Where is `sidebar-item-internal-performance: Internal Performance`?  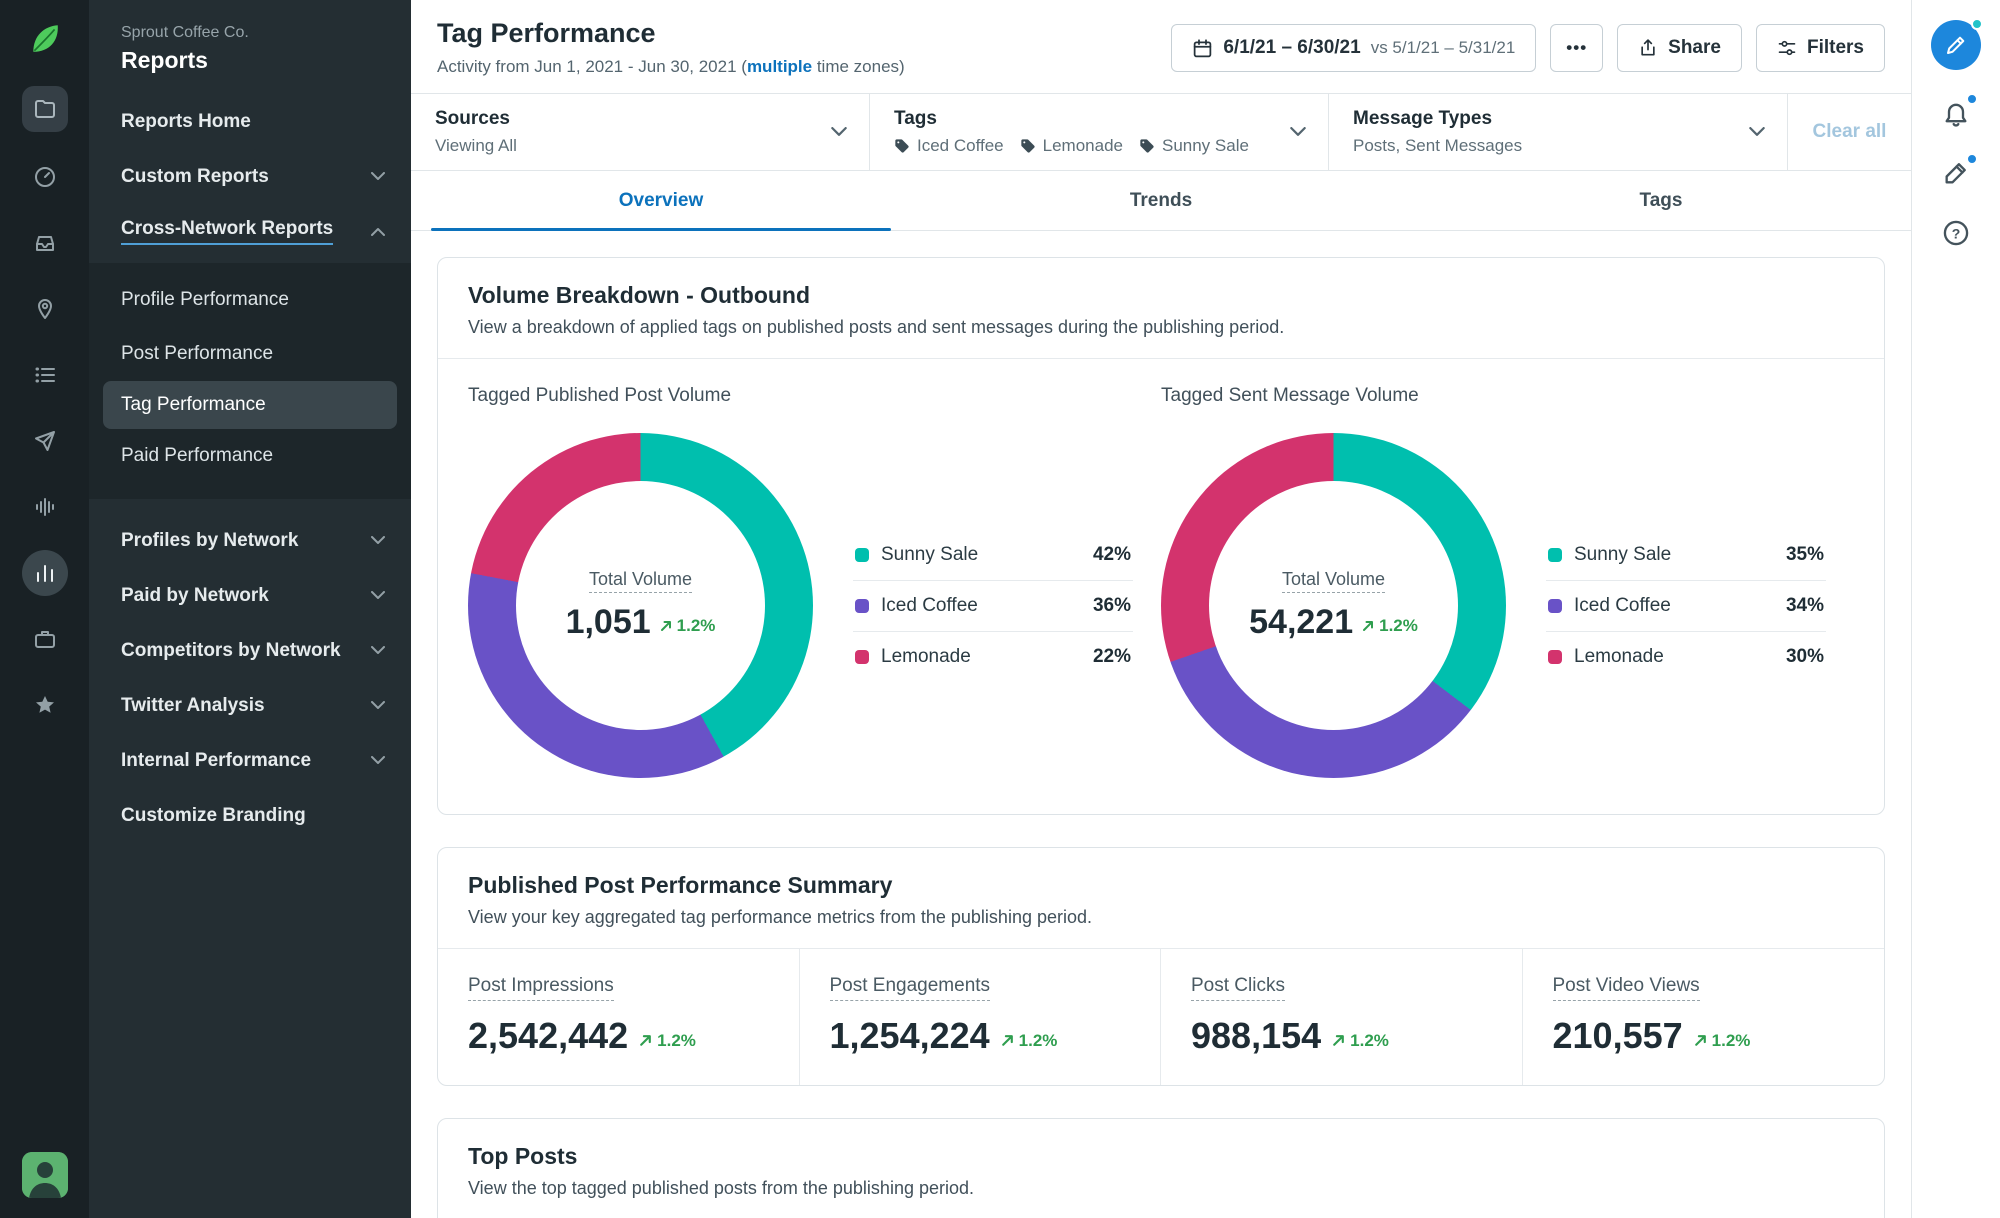 sidebar-item-internal-performance: Internal Performance is located at coordinates (250, 760).